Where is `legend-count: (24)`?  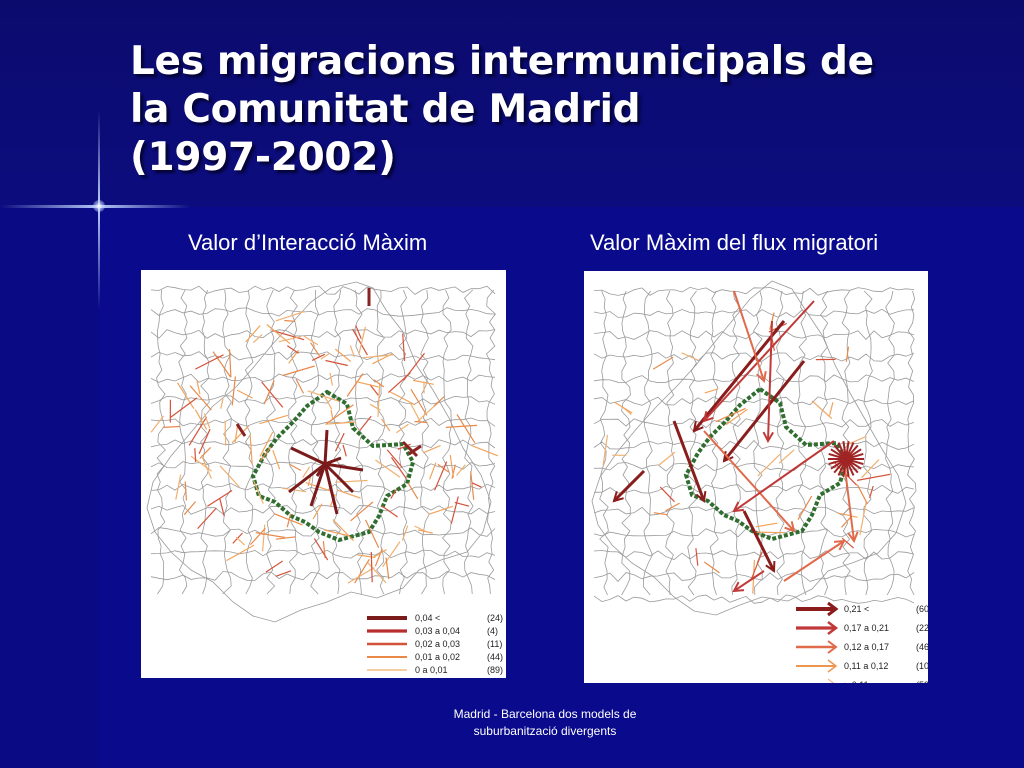
legend-count: (24) is located at coordinates (495, 618).